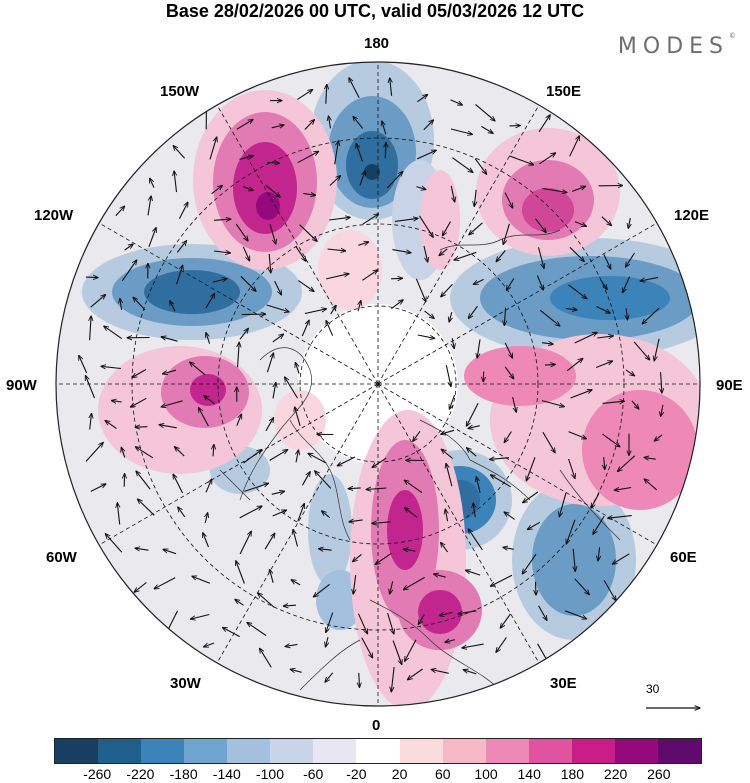 This screenshot has width=750, height=783. What do you see at coordinates (653, 689) in the screenshot?
I see `reference-vector-label: 30` at bounding box center [653, 689].